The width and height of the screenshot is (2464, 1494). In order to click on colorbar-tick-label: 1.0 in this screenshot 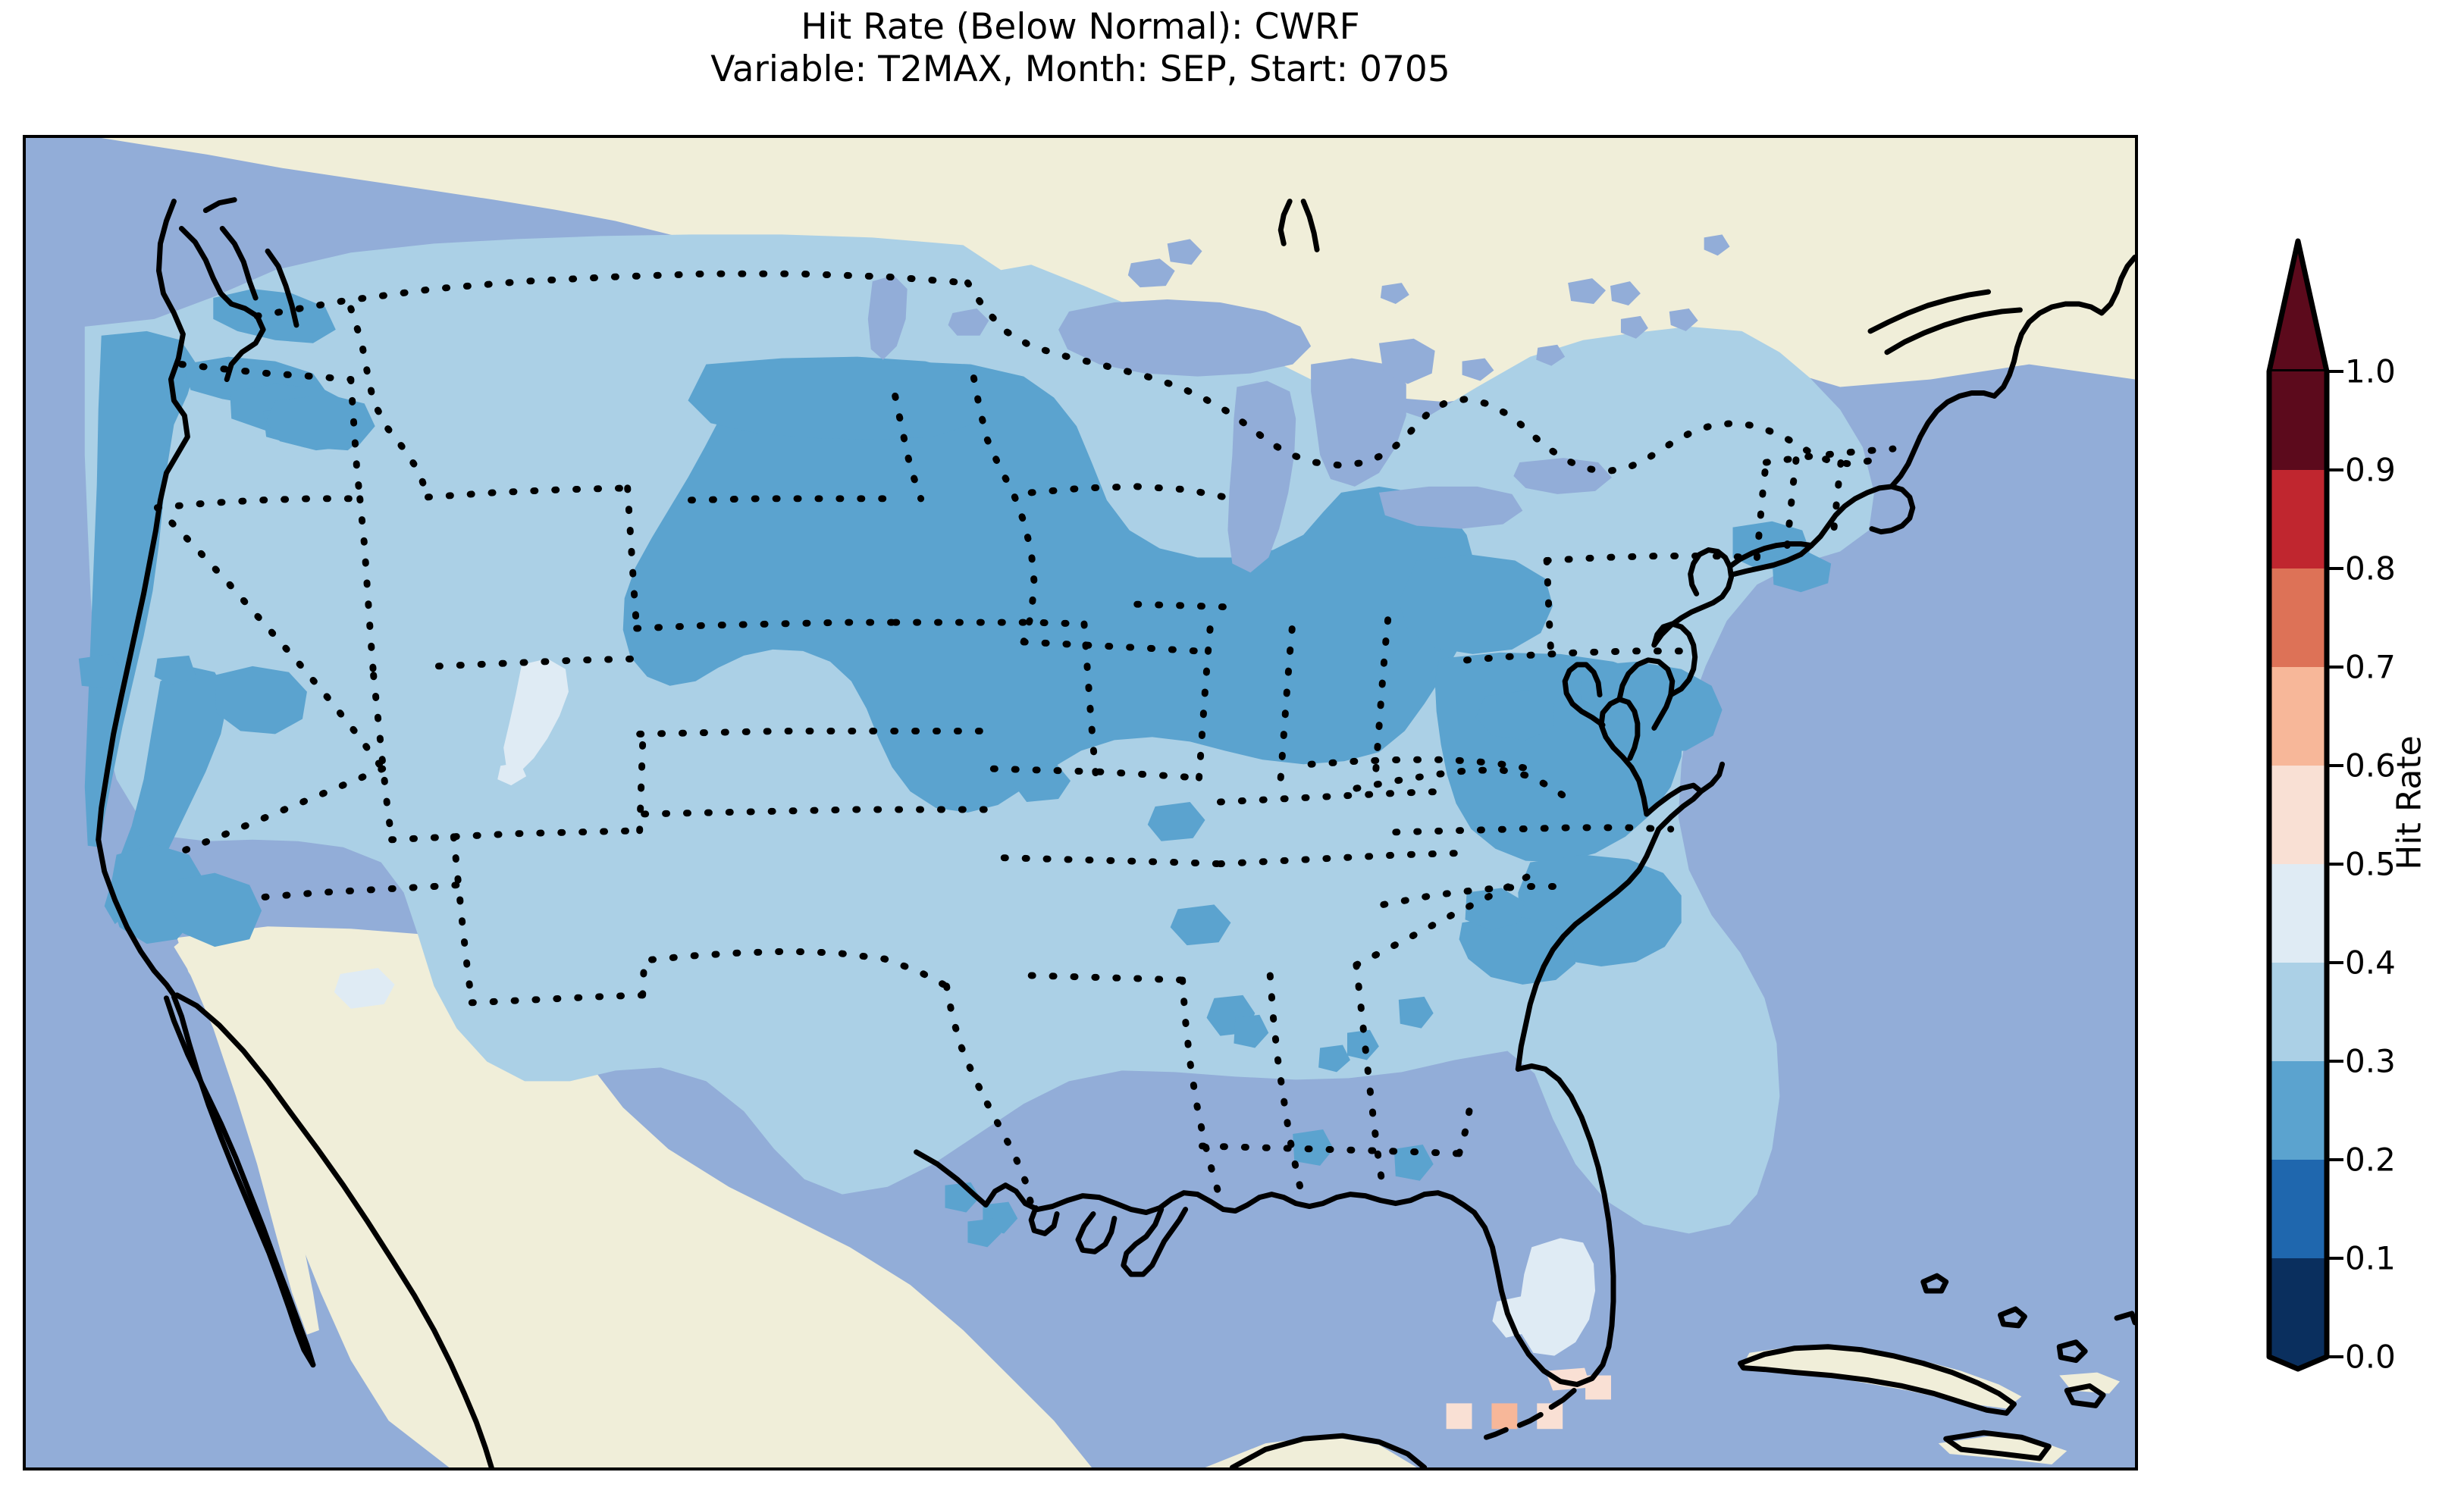, I will do `click(2370, 371)`.